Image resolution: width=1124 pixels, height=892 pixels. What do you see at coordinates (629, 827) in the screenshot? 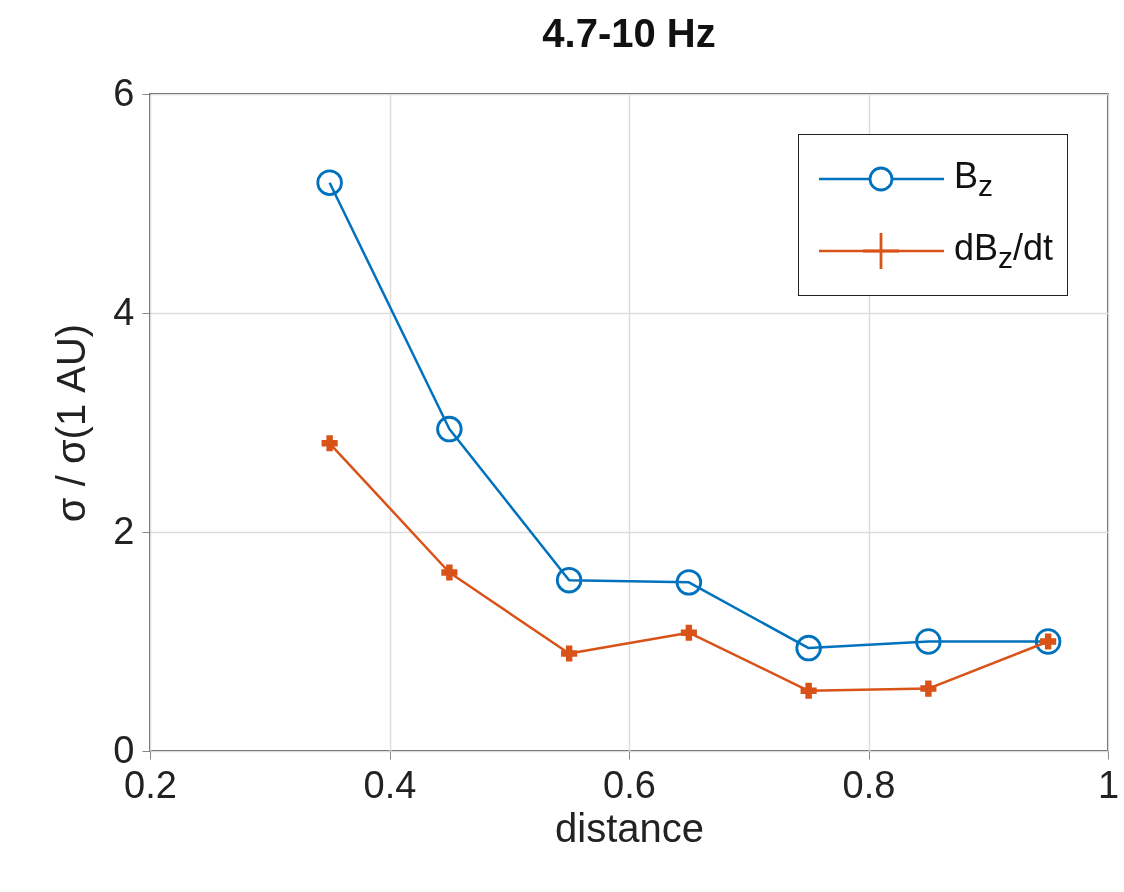
I see `x-axis-title: distance` at bounding box center [629, 827].